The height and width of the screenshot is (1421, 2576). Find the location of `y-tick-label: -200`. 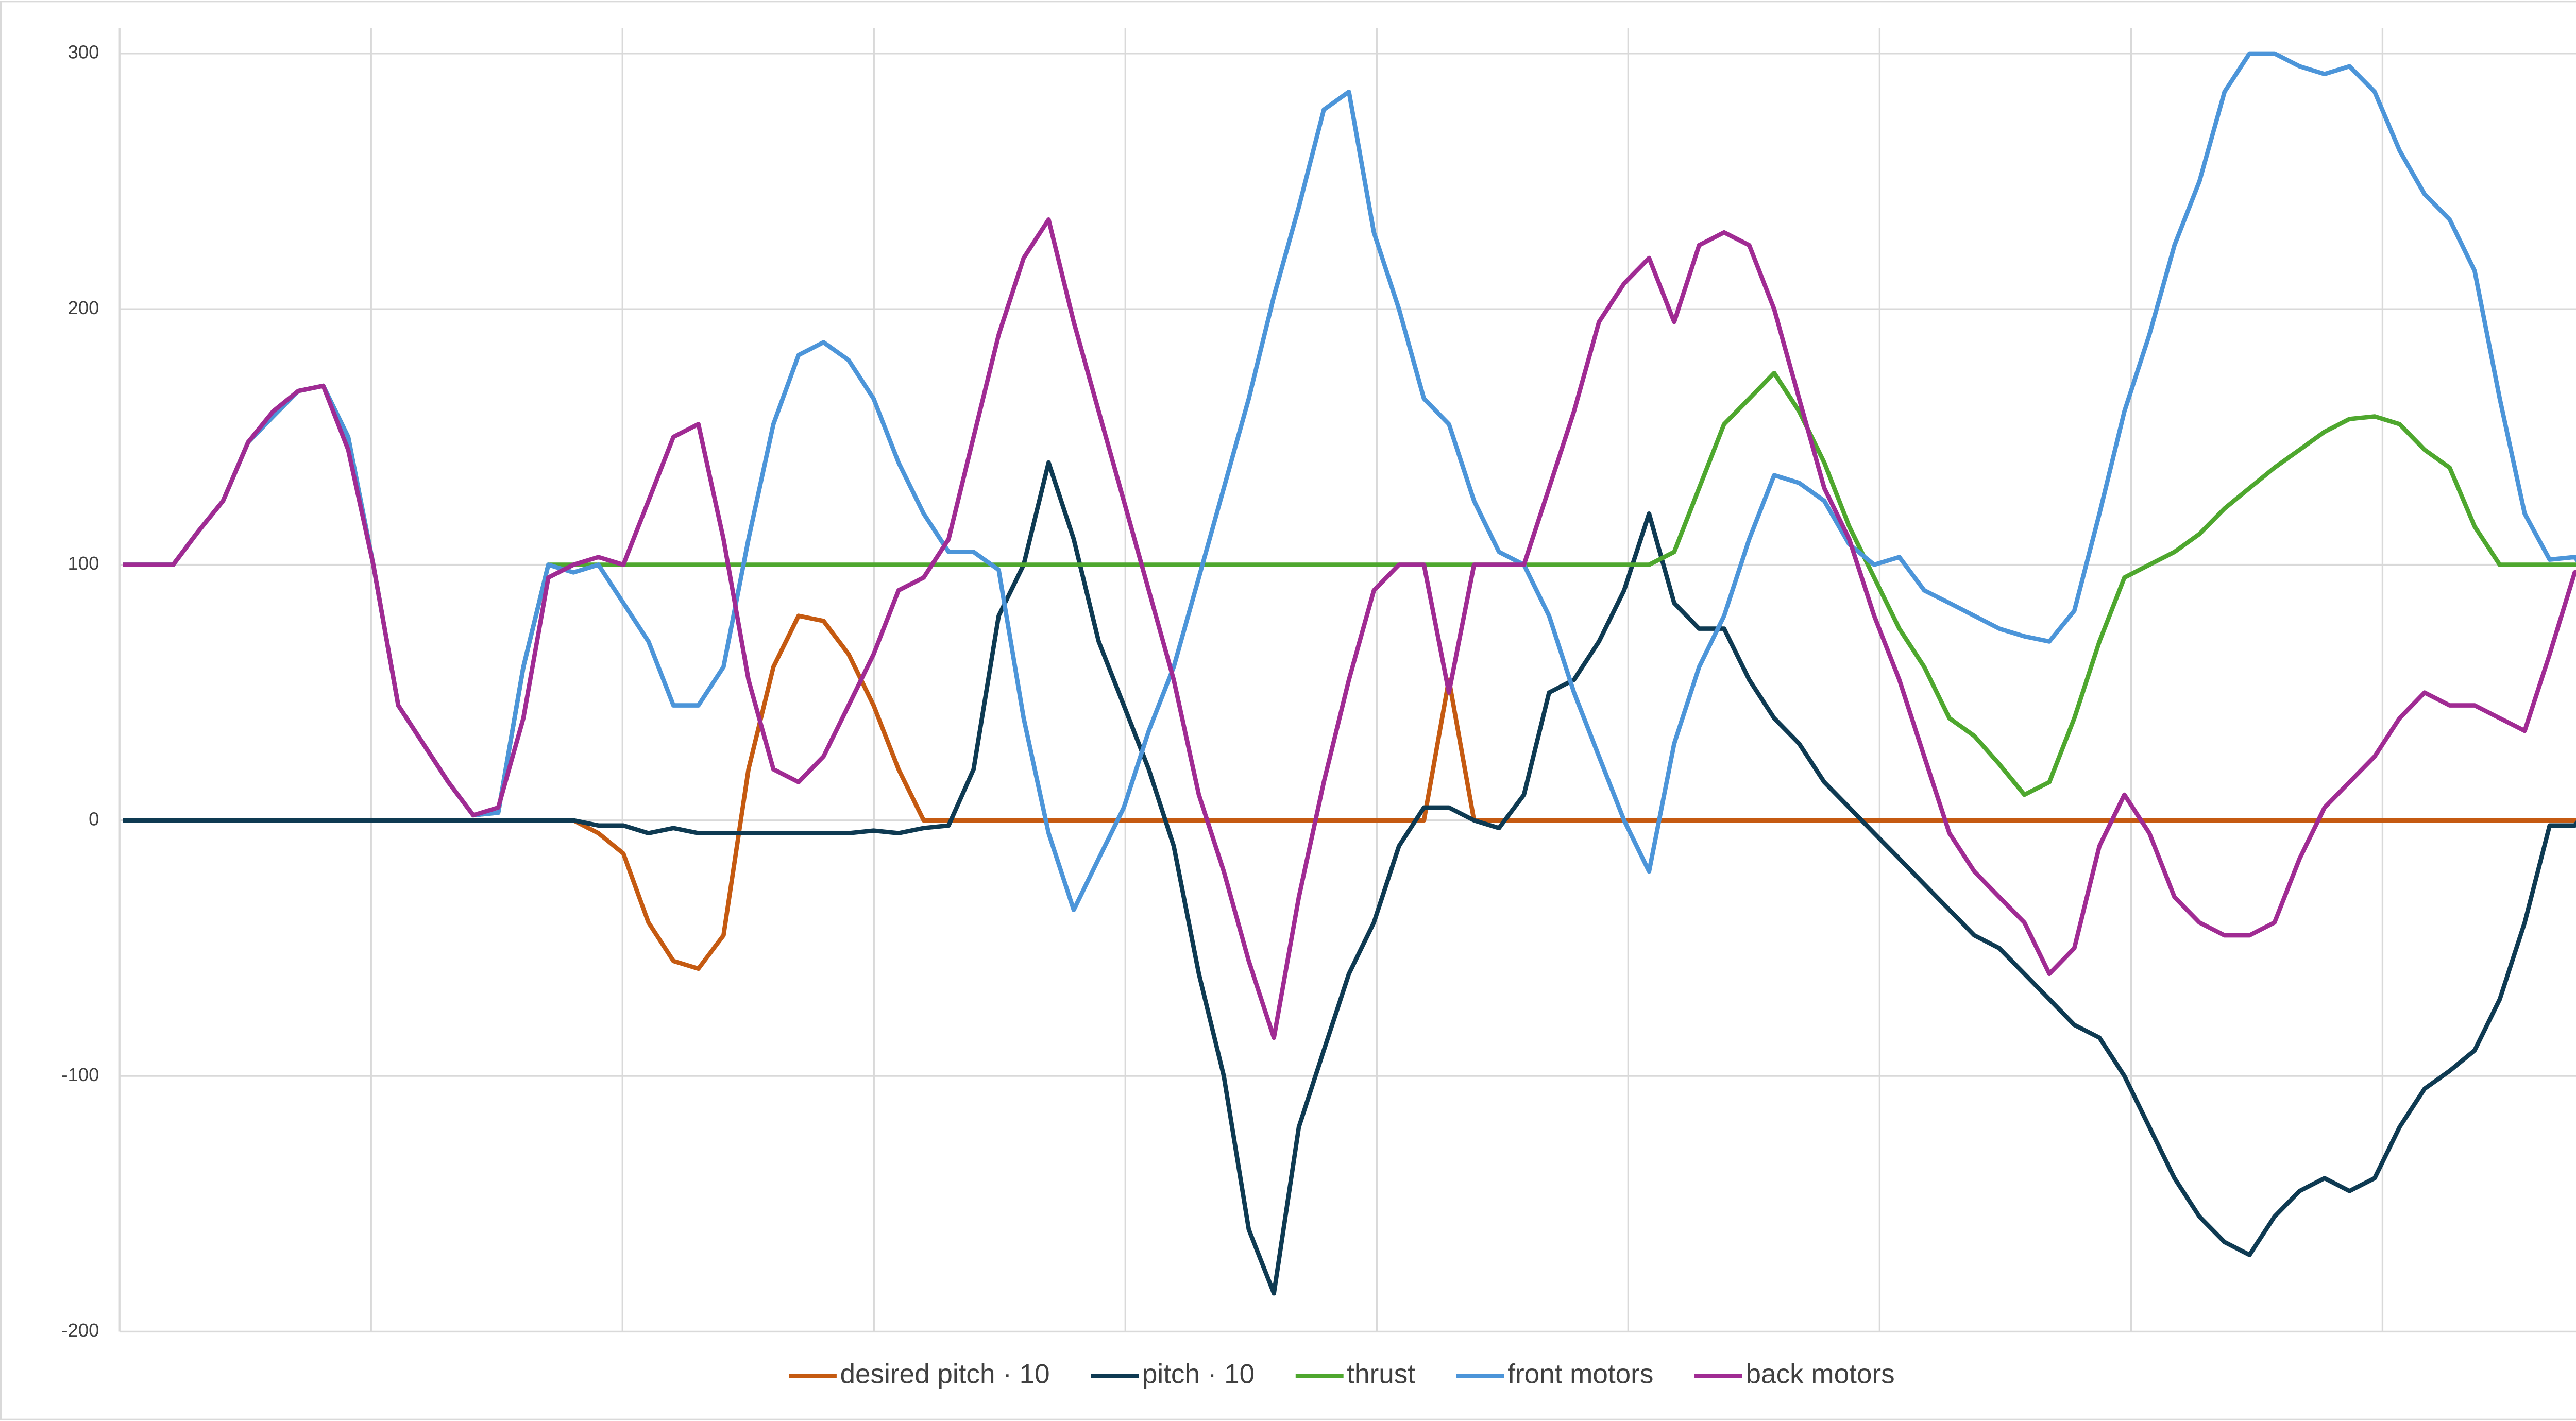

y-tick-label: -200 is located at coordinates (80, 1330).